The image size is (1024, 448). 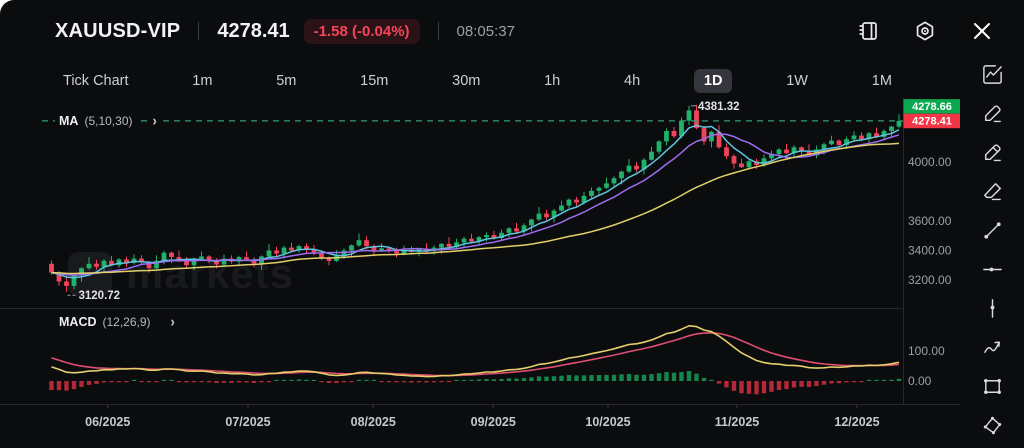 What do you see at coordinates (797, 81) in the screenshot?
I see `tab-1w: 1W` at bounding box center [797, 81].